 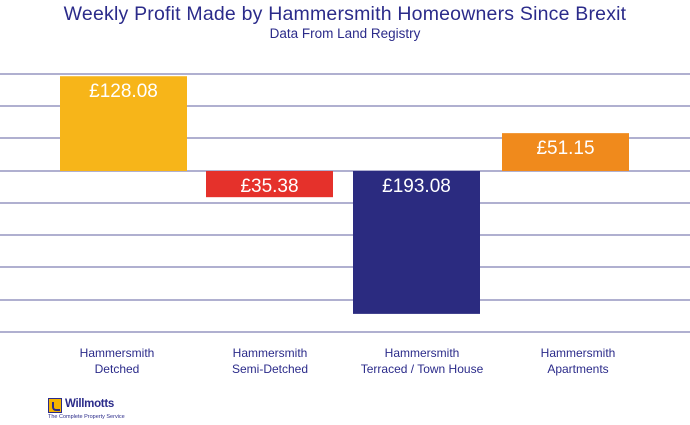 I want to click on data-label-3: £193.08, so click(x=416, y=186).